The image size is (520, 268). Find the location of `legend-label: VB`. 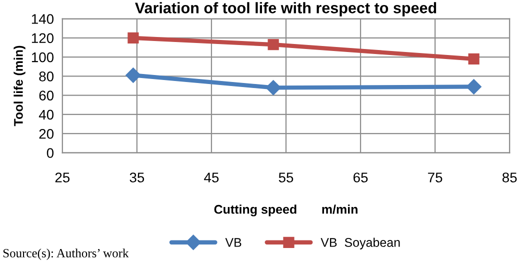

legend-label: VB is located at coordinates (233, 242).